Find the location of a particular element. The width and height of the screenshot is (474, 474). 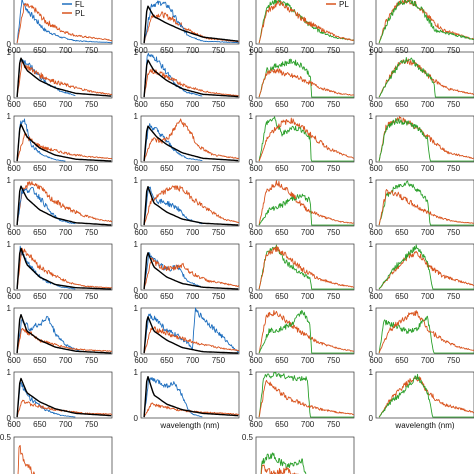

panel-r6c3: 01 is located at coordinates (421, 395).